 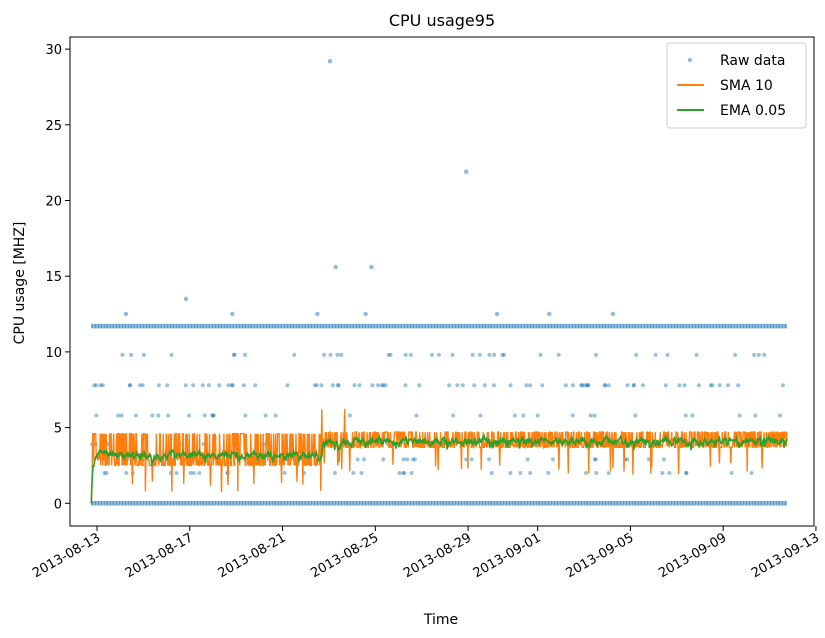 I want to click on y-tick-label: 0, so click(x=58, y=504).